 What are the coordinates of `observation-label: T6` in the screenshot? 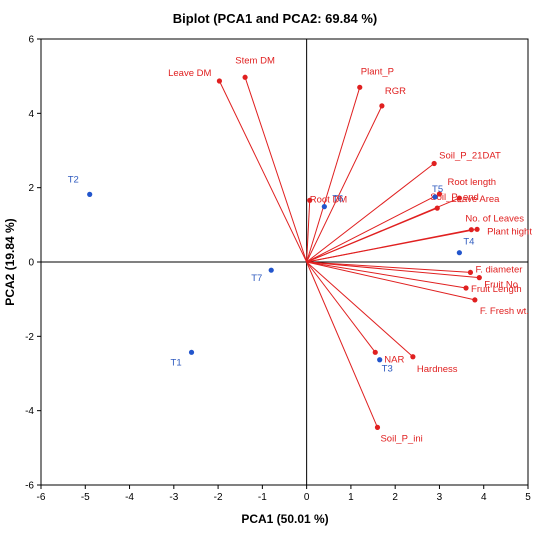 It's located at (337, 199).